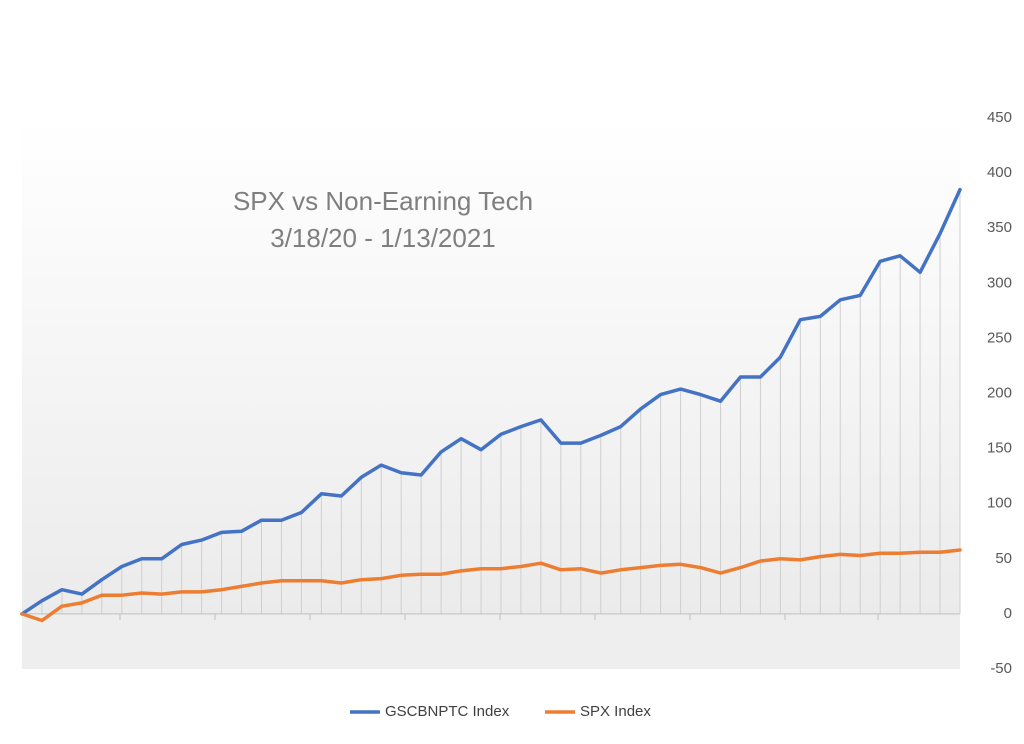 This screenshot has width=1024, height=744. I want to click on chart-title: SPX vs Non-Earning Tech, so click(383, 201).